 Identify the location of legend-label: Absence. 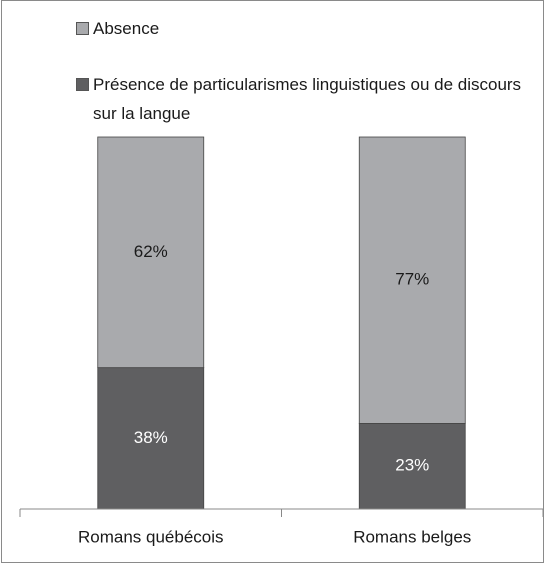
(126, 28).